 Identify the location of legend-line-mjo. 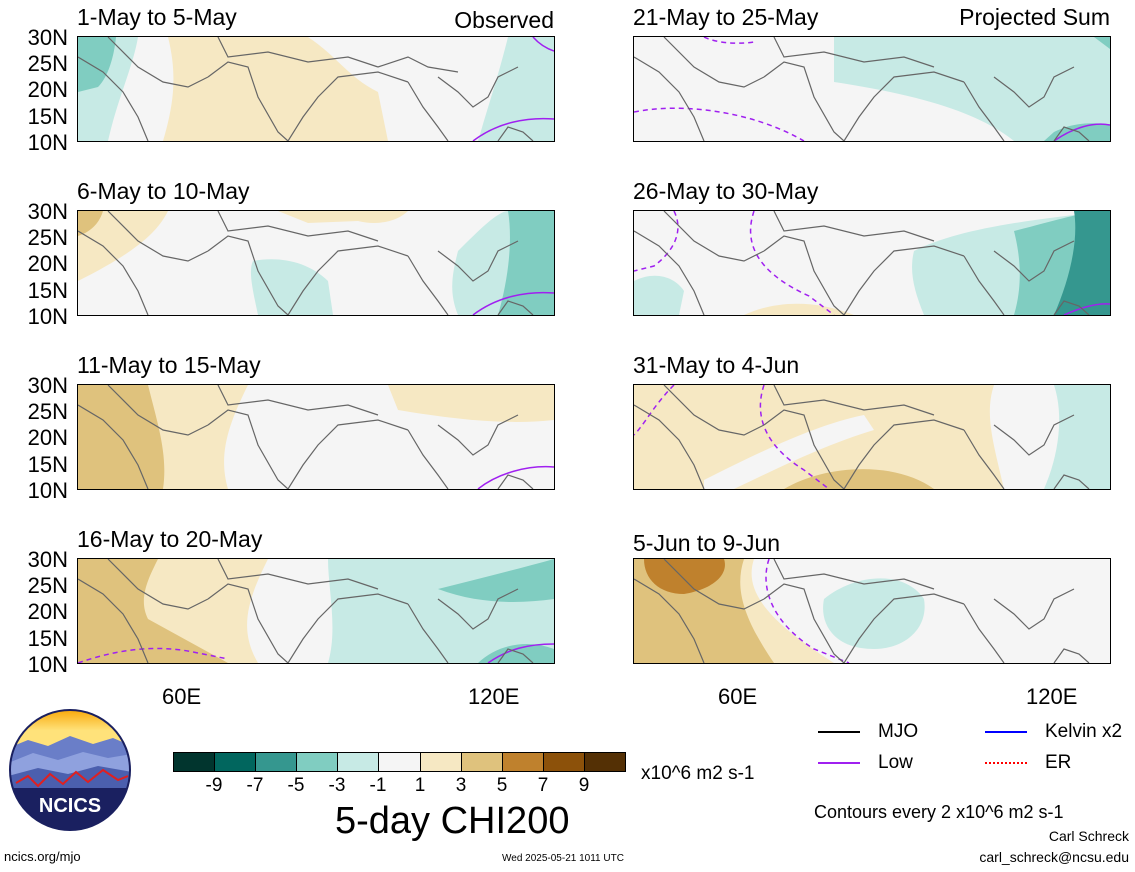
(839, 732).